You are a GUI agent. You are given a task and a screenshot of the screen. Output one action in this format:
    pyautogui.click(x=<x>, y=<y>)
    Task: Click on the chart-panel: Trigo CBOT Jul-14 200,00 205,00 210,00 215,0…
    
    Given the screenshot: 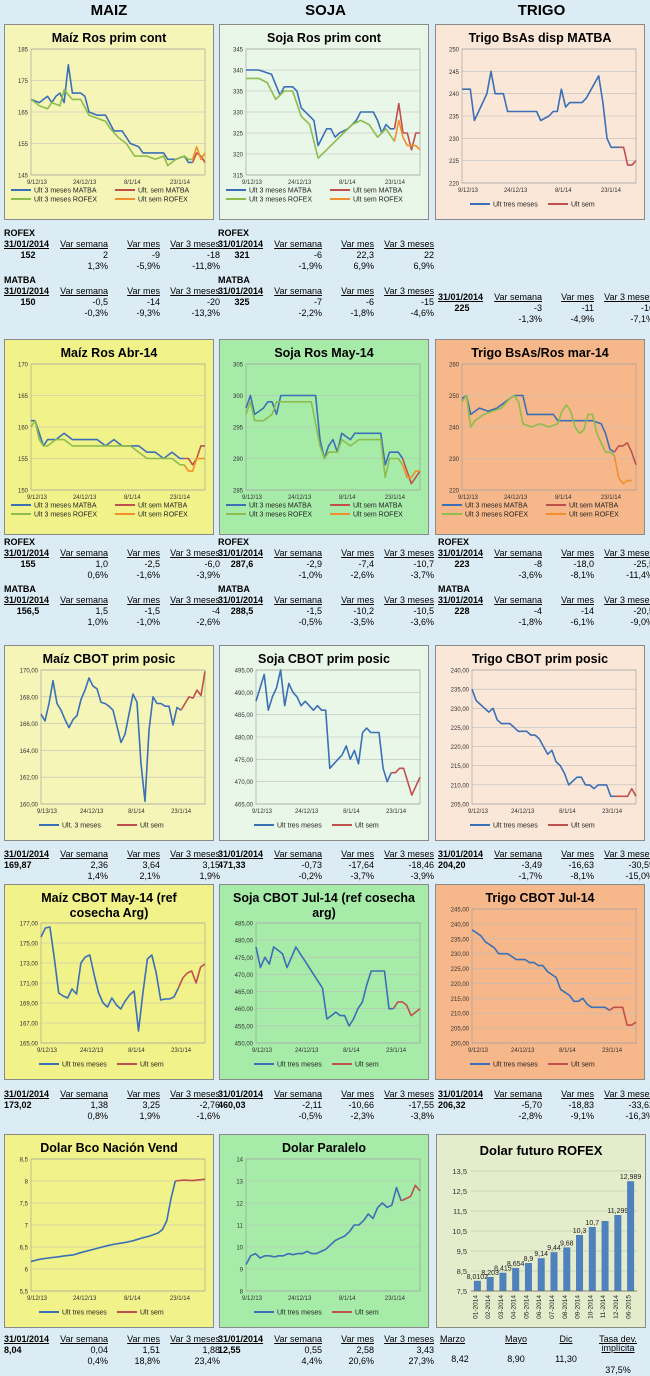 What is the action you would take?
    pyautogui.click(x=540, y=982)
    